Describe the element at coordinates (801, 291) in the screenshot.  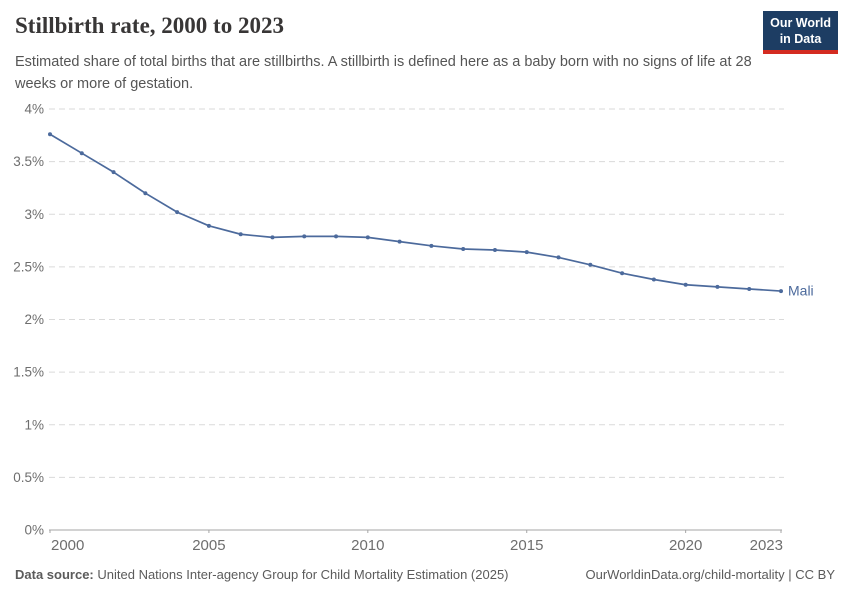
I see `series-end-label: Mali` at that location.